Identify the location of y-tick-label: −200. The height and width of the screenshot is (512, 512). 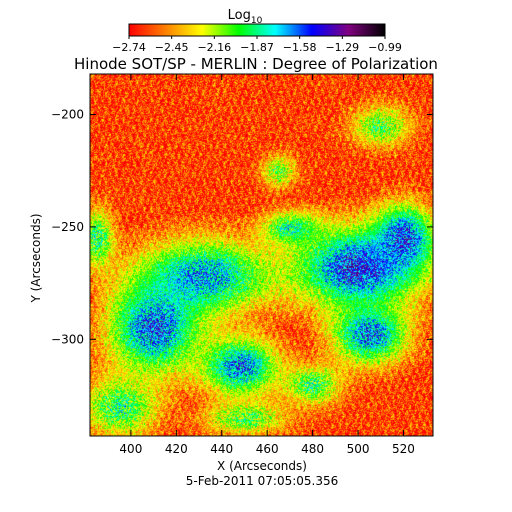
(67, 114).